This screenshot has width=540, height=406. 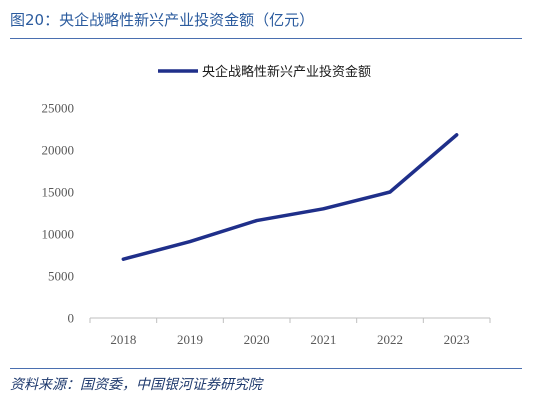 What do you see at coordinates (123, 339) in the screenshot?
I see `x-tick-label: 2018` at bounding box center [123, 339].